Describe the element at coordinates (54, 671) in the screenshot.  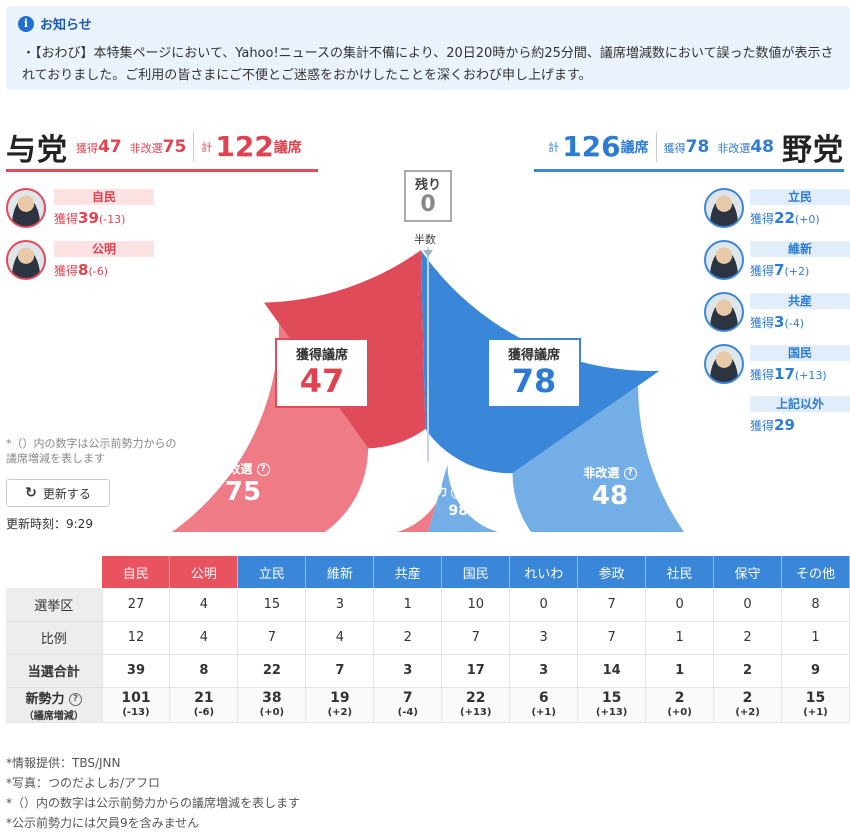
I see `row-label: 当選合計` at that location.